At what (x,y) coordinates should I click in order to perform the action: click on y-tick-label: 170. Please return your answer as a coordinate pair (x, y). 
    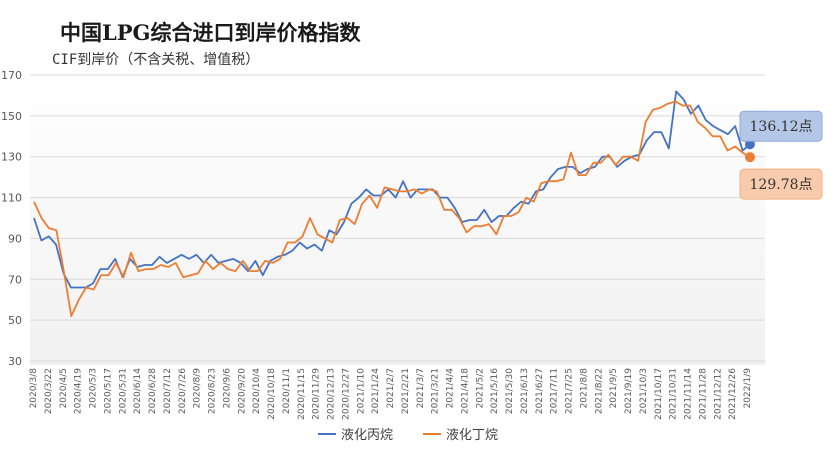
    Looking at the image, I should click on (11, 75).